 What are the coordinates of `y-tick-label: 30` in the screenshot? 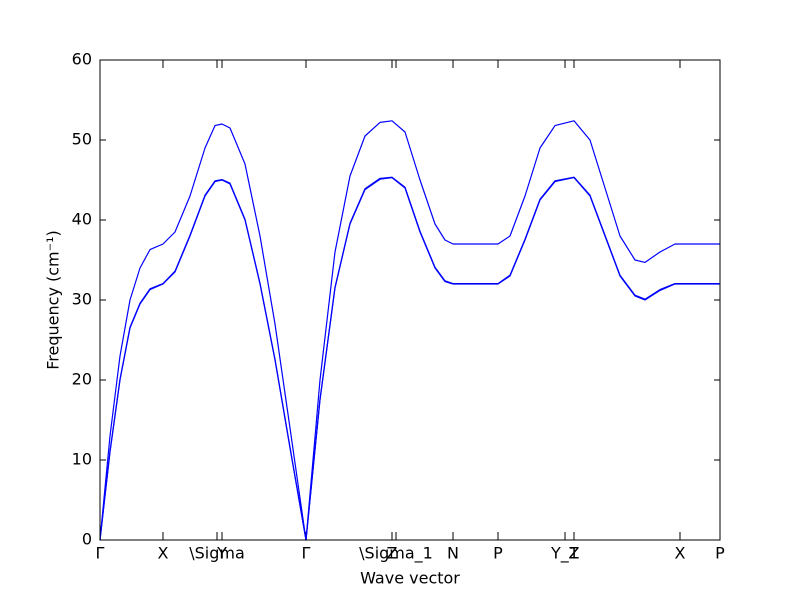 It's located at (82, 299).